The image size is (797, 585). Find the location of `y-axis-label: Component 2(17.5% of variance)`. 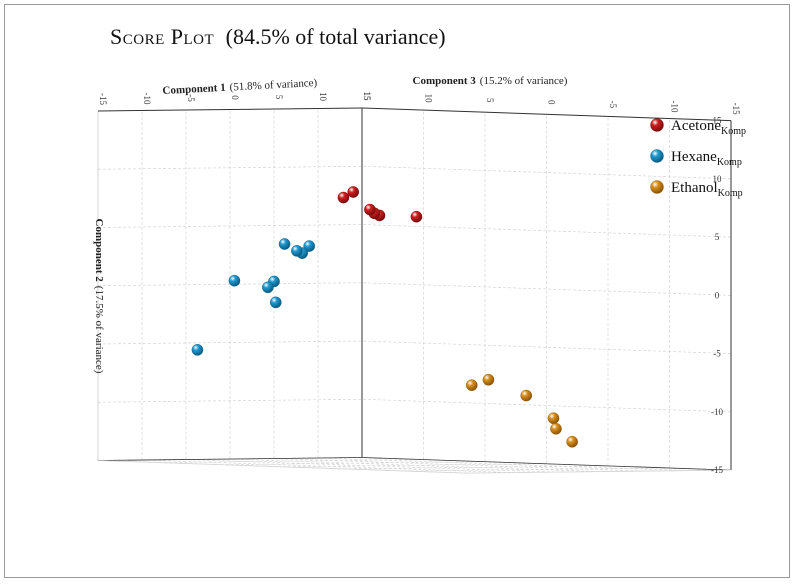

y-axis-label: Component 2(17.5% of variance) is located at coordinates (99, 296).